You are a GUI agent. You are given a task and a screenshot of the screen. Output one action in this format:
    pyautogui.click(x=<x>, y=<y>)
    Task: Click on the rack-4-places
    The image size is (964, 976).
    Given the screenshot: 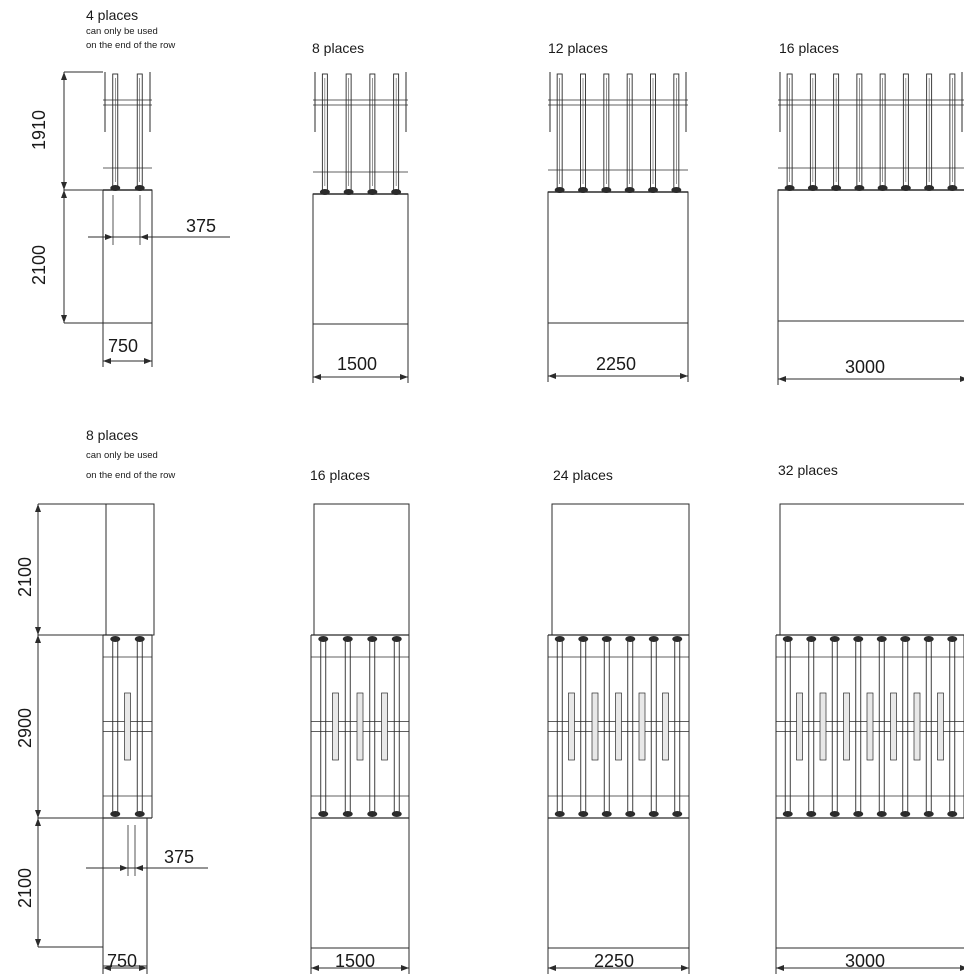 What is the action you would take?
    pyautogui.click(x=127, y=131)
    